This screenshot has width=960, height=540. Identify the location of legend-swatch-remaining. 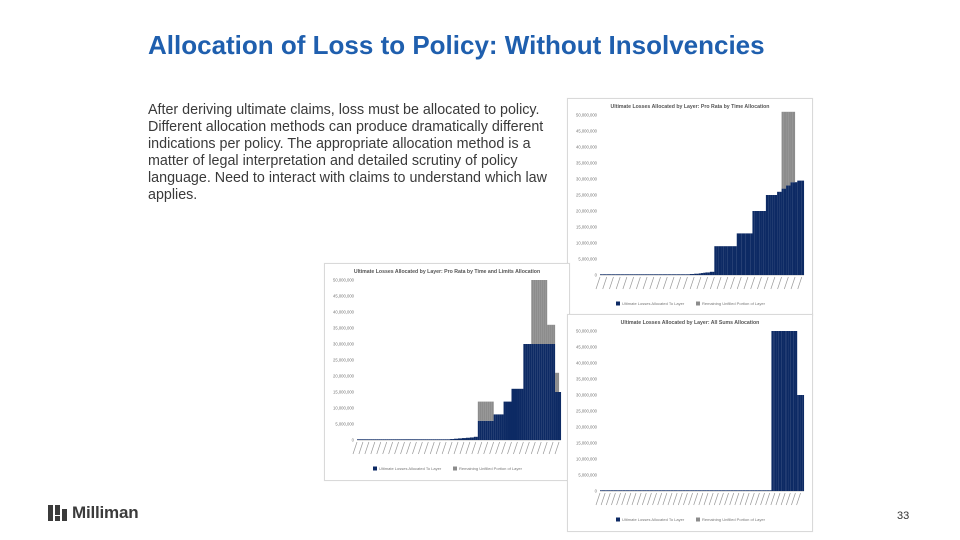
(455, 468).